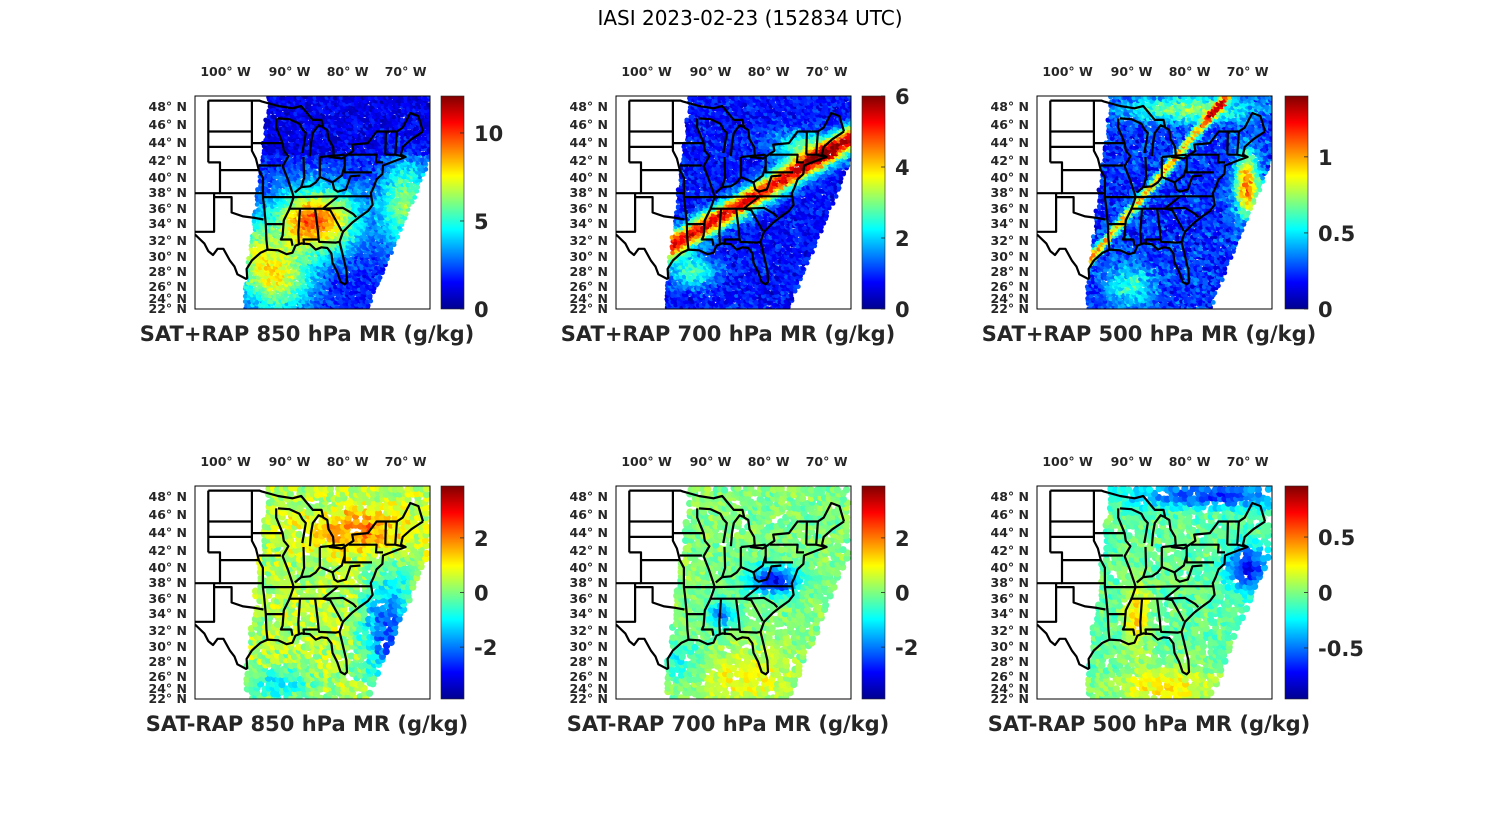 This screenshot has width=1500, height=825. What do you see at coordinates (348, 71) in the screenshot?
I see `lon-tick-label: 80° W` at bounding box center [348, 71].